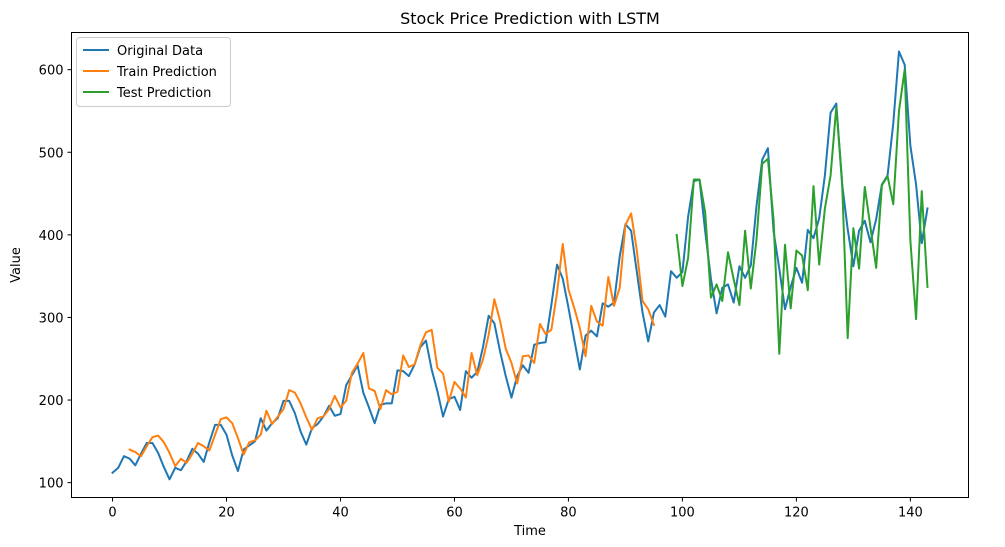 The image size is (1005, 547). I want to click on x-tick-label: 140, so click(910, 513).